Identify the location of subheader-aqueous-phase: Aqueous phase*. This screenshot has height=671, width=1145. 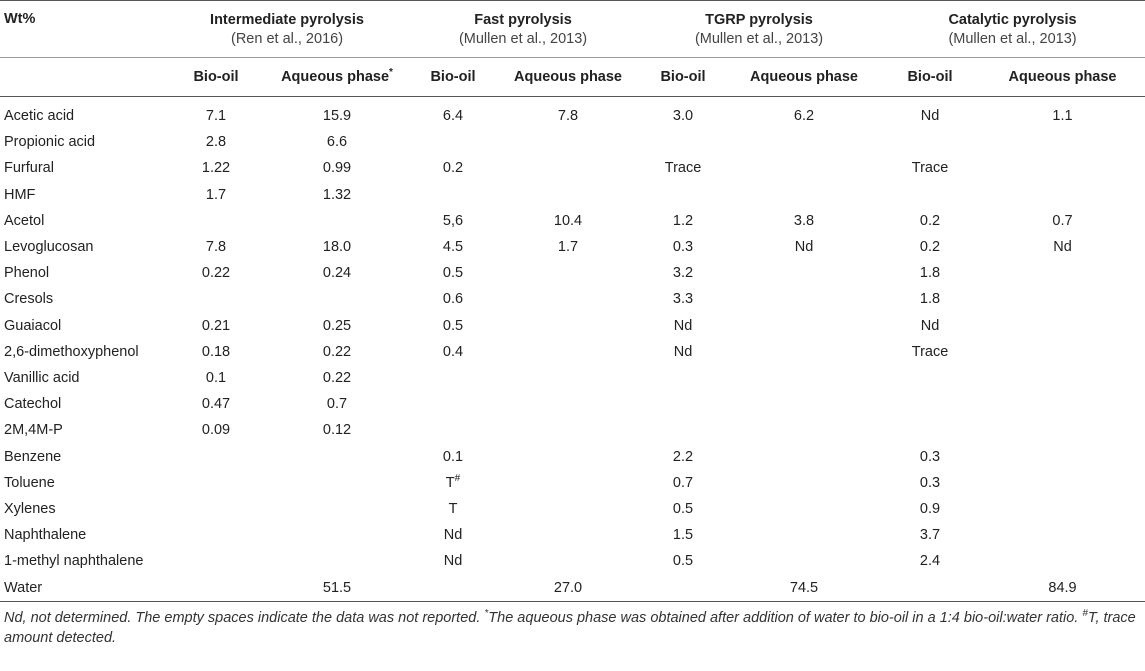
(337, 77).